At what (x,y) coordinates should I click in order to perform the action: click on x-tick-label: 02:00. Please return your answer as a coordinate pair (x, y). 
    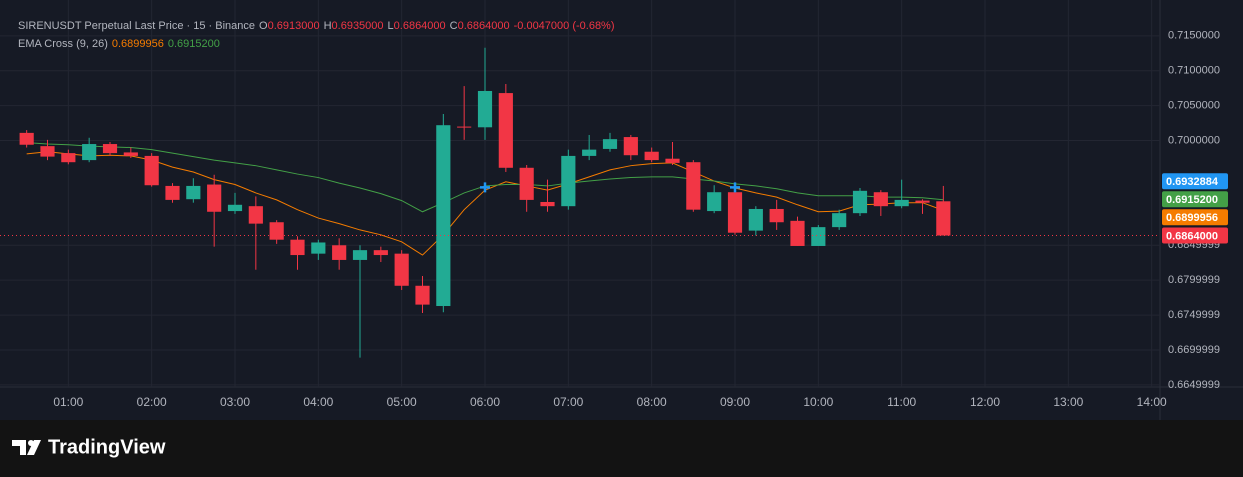
    Looking at the image, I should click on (152, 402).